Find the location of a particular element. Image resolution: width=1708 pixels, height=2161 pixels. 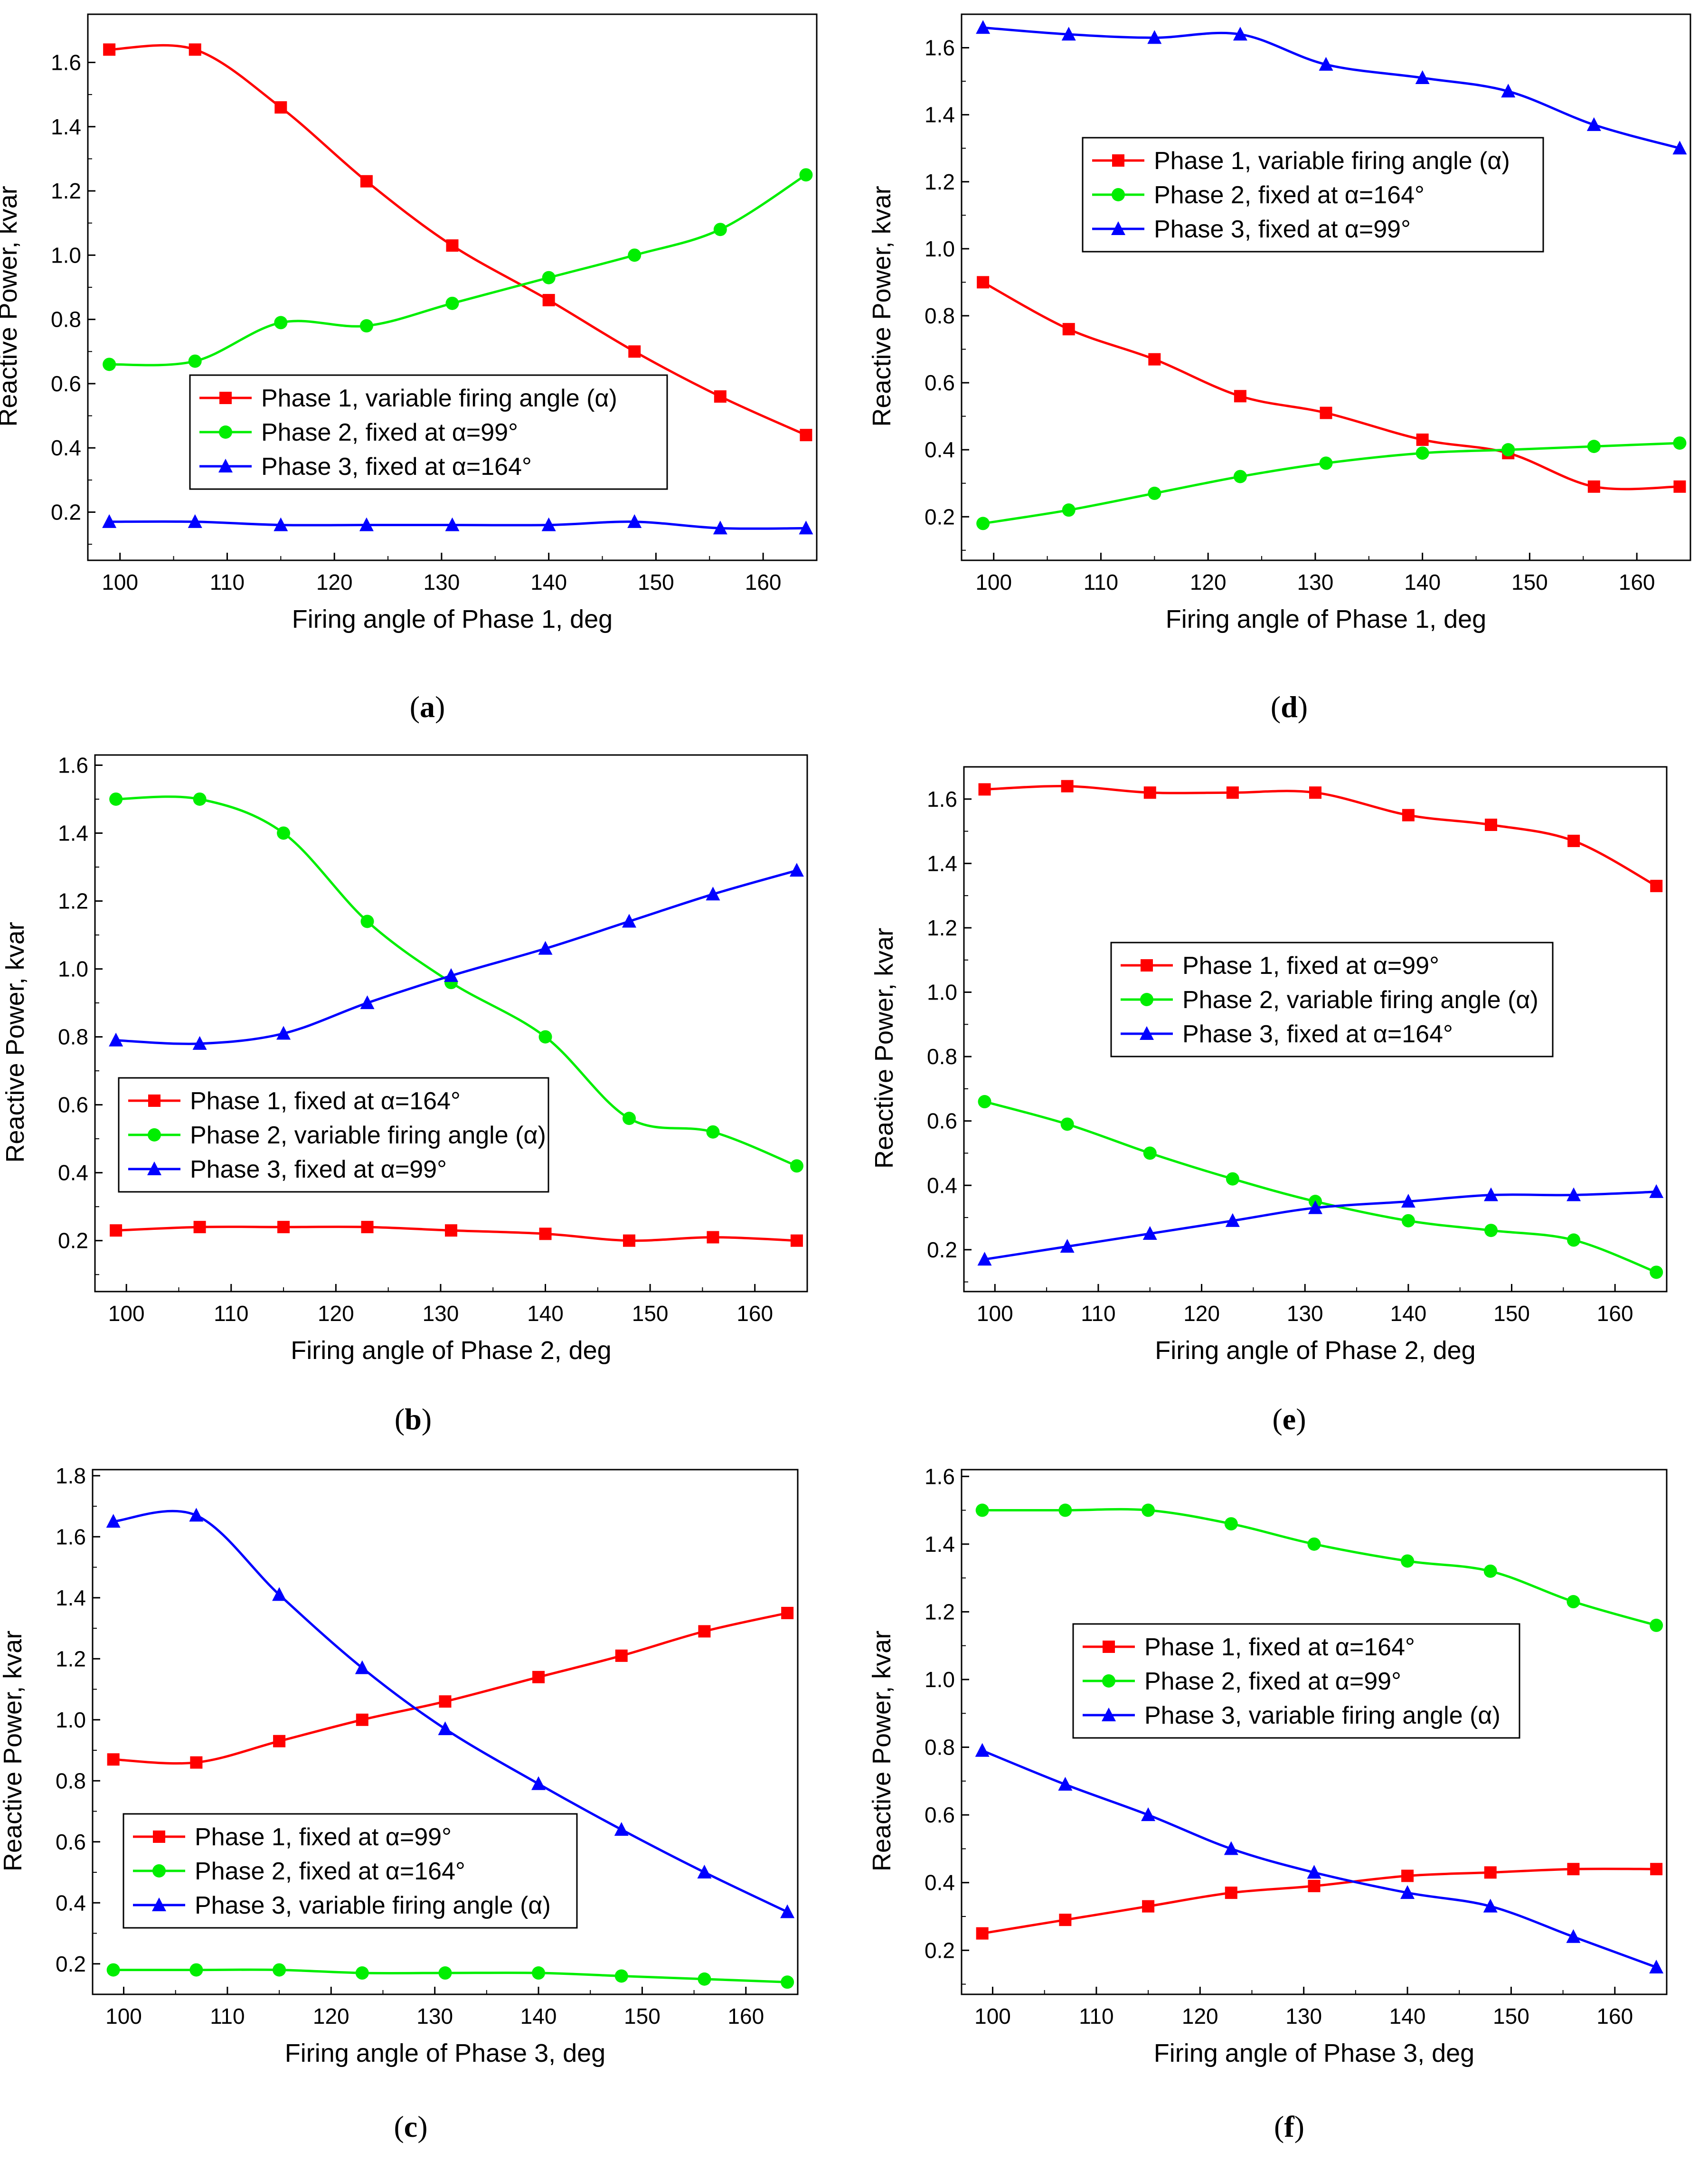

panel-caption: (b) is located at coordinates (413, 1419).